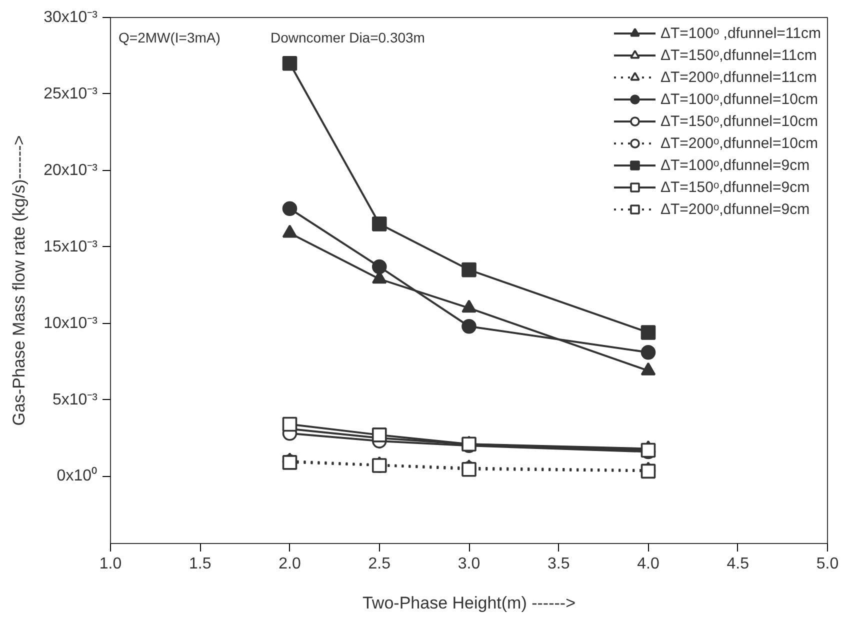 The height and width of the screenshot is (633, 847). I want to click on y-axis-title: Gas-Phase Mass flow rate (kg/s)------>, so click(19, 280).